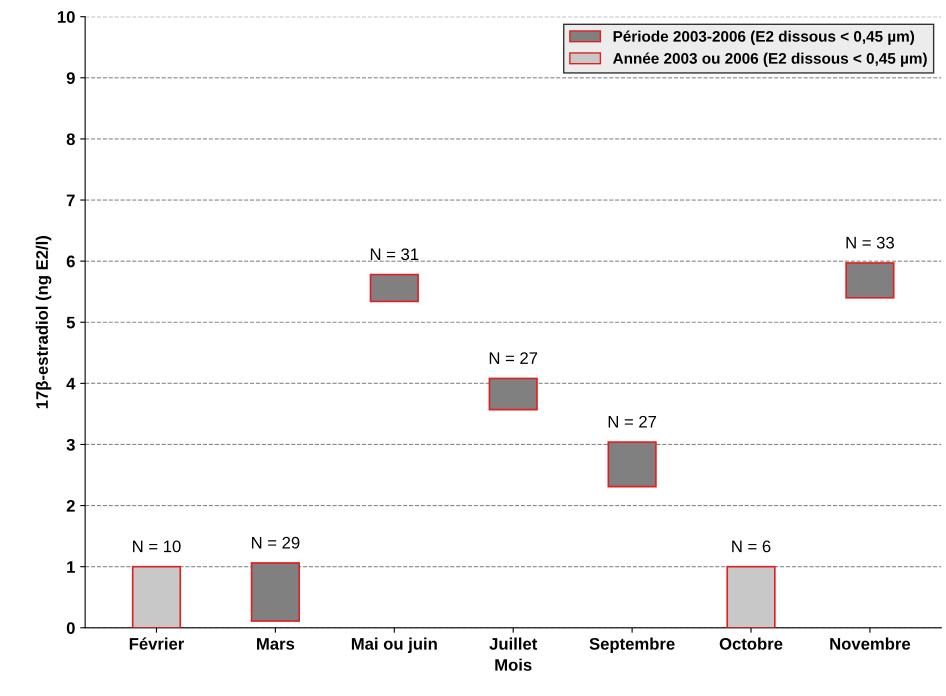  I want to click on x-tick-label: Février, so click(157, 643).